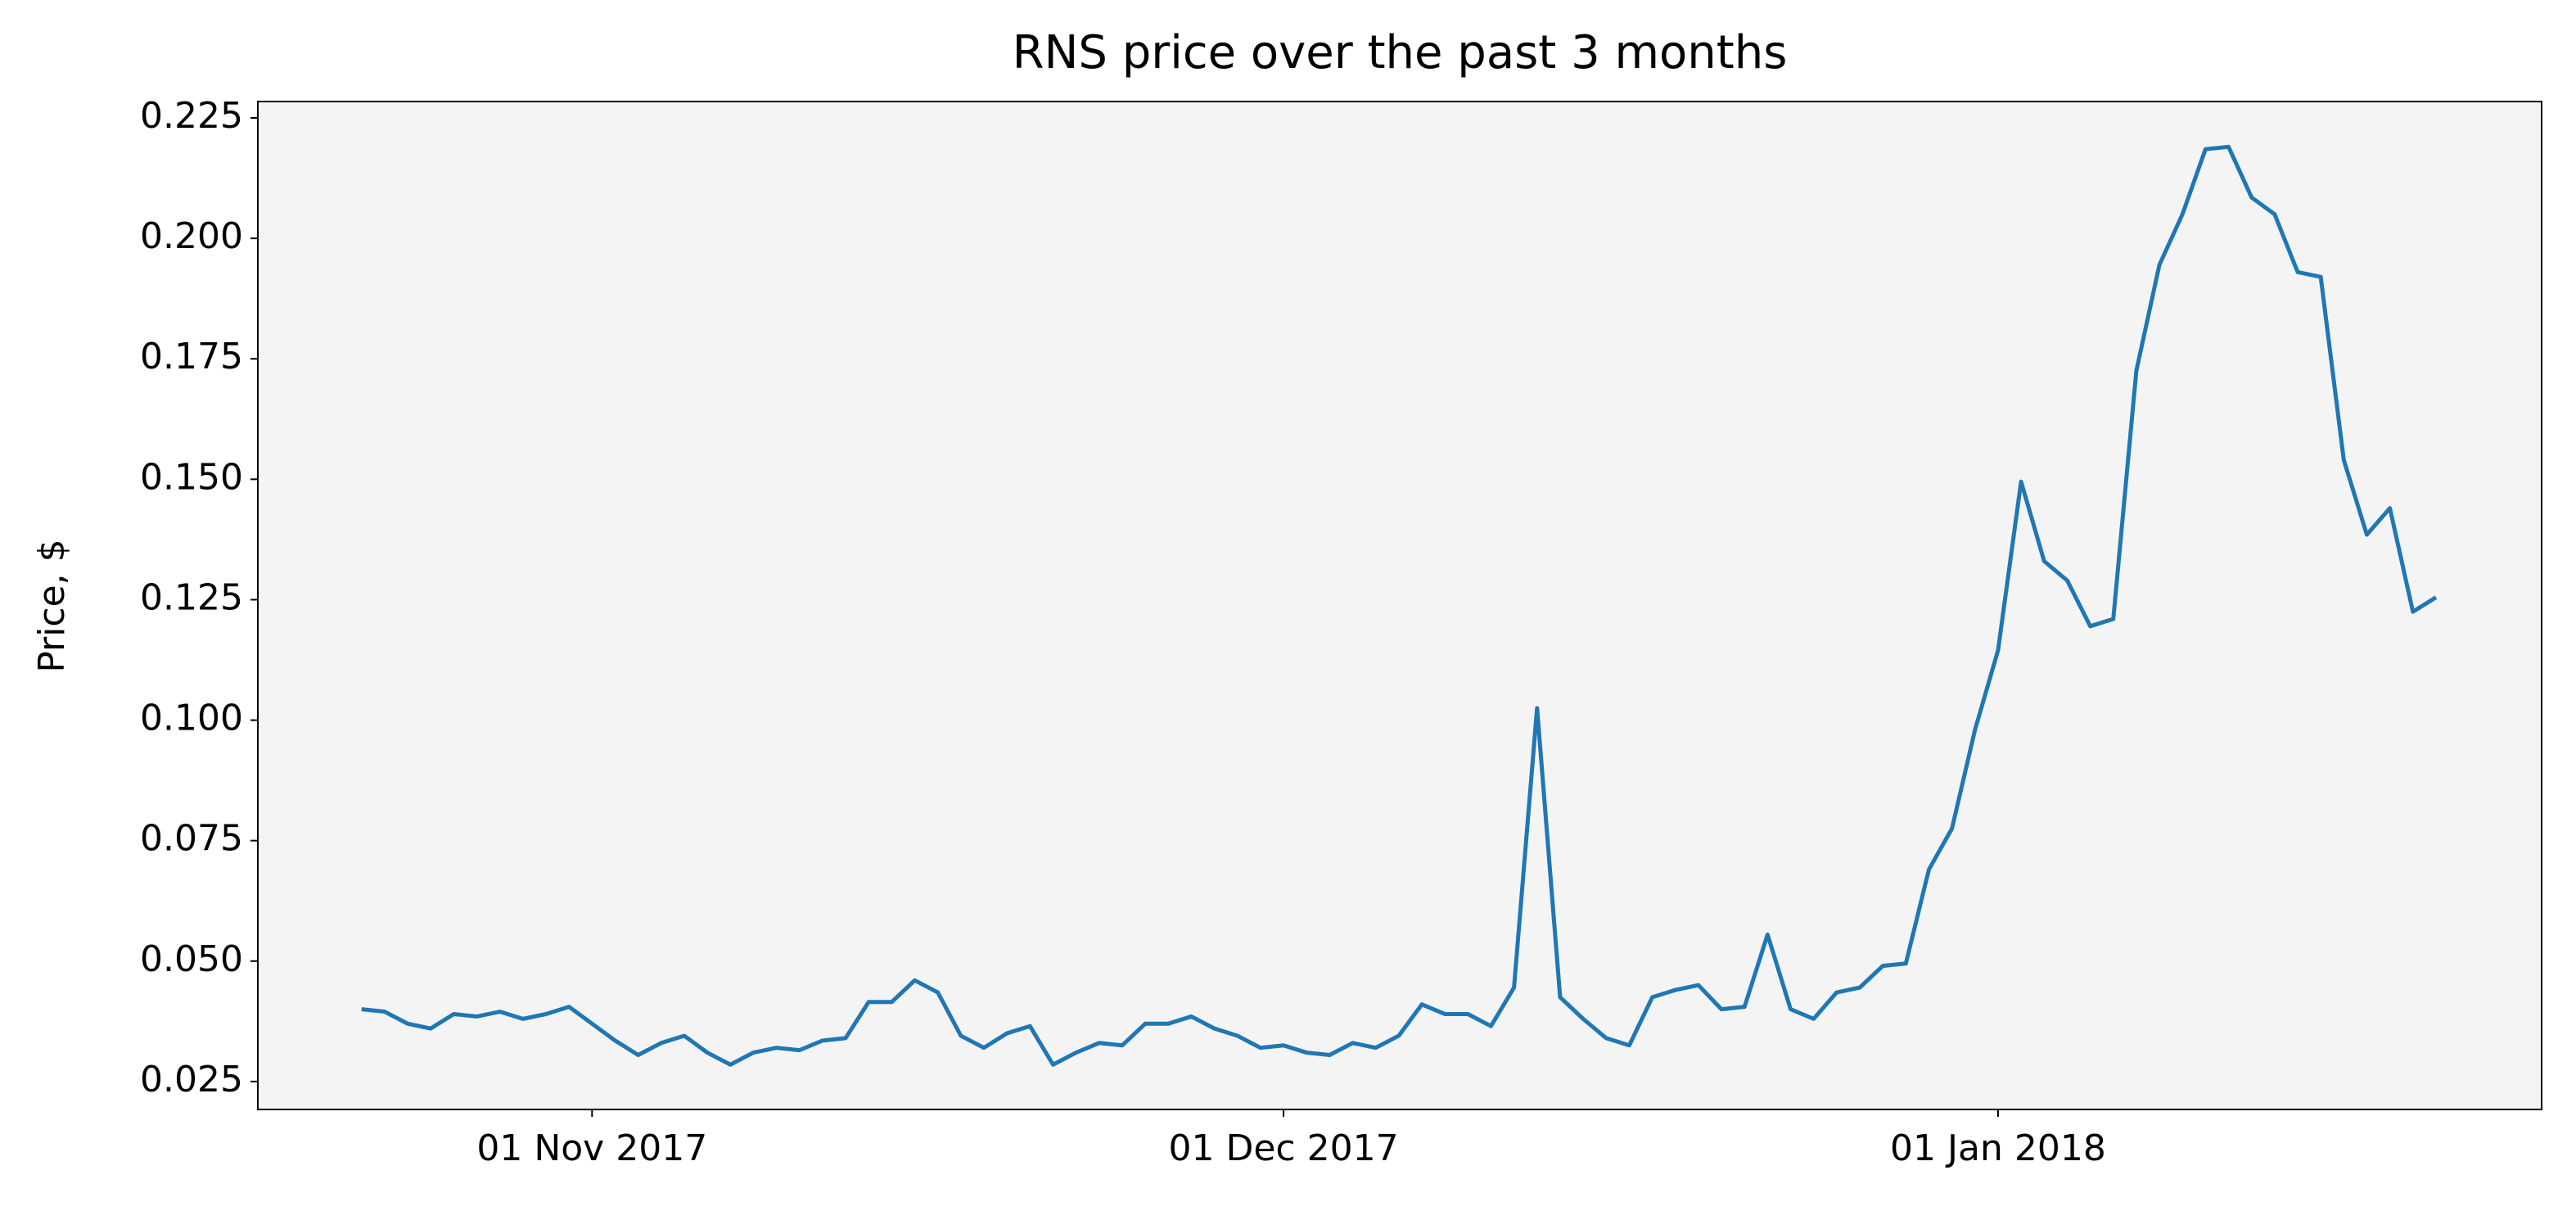 This screenshot has width=2576, height=1220. I want to click on y-tick-label: 0.075, so click(191, 839).